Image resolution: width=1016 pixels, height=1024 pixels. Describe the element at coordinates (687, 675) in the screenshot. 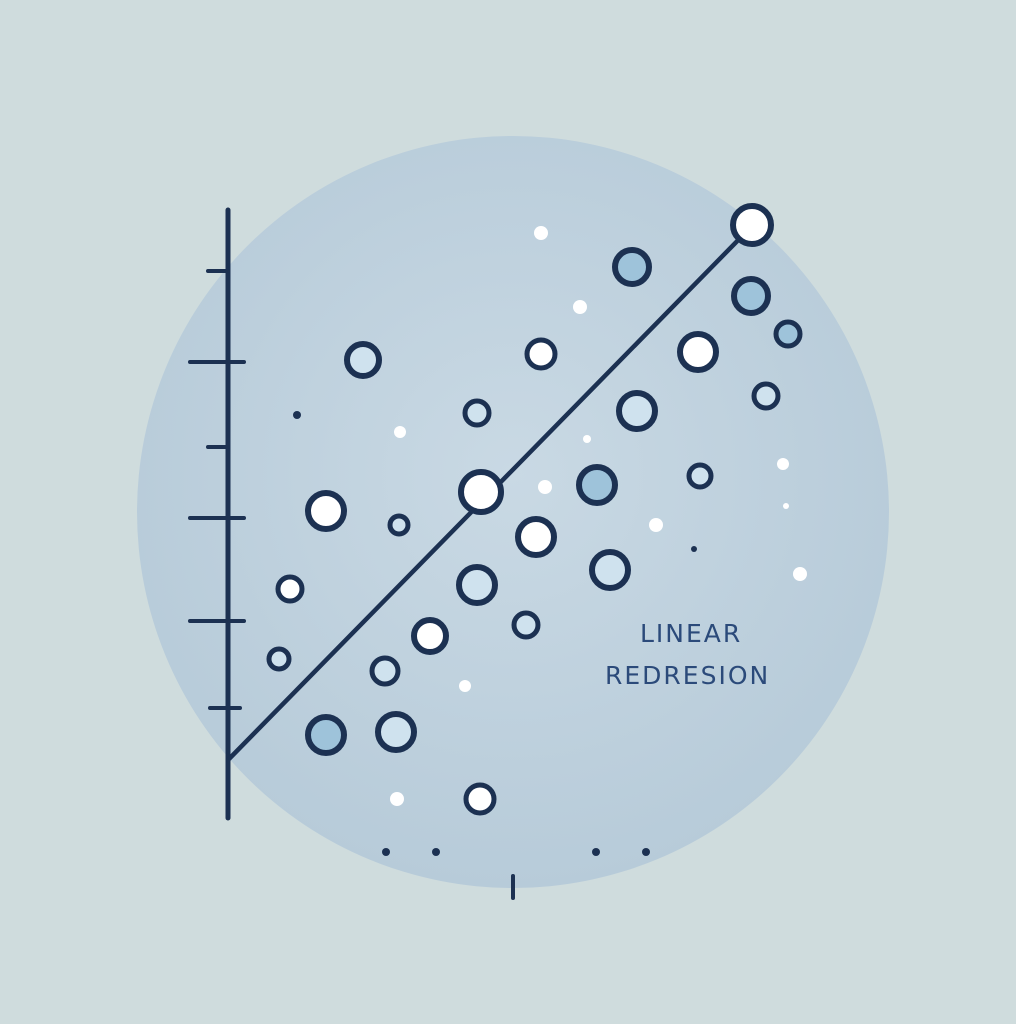

I see `caption-line-2: REDRESION` at that location.